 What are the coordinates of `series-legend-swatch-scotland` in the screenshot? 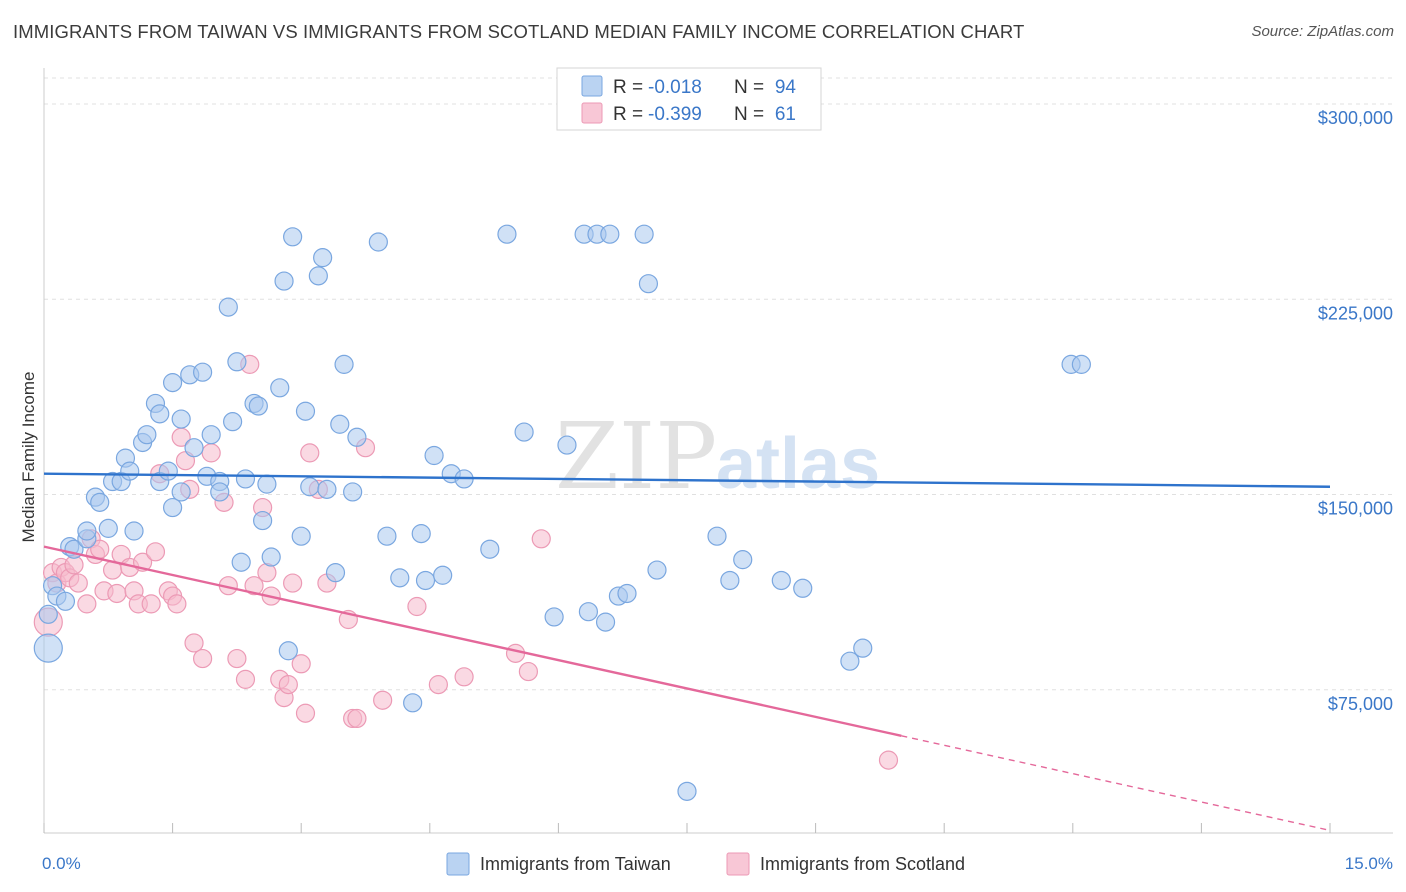 It's located at (738, 864).